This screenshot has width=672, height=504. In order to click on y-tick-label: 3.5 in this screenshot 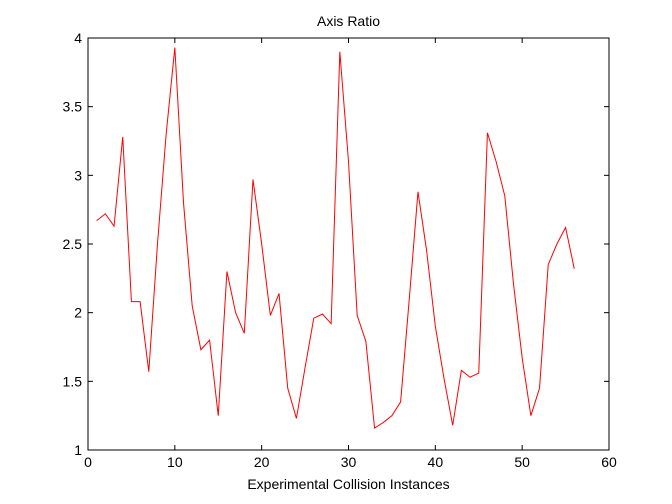, I will do `click(73, 107)`.